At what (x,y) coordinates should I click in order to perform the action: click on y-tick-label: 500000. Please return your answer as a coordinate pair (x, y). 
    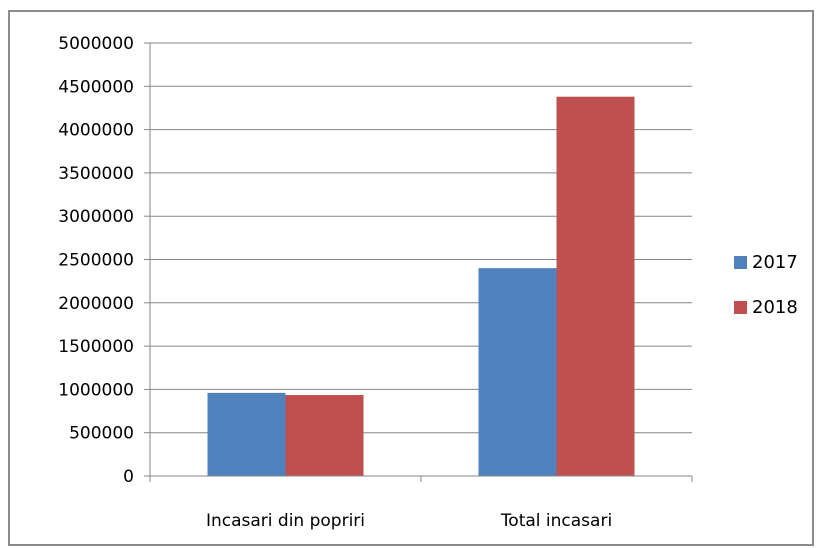
    Looking at the image, I should click on (101, 434).